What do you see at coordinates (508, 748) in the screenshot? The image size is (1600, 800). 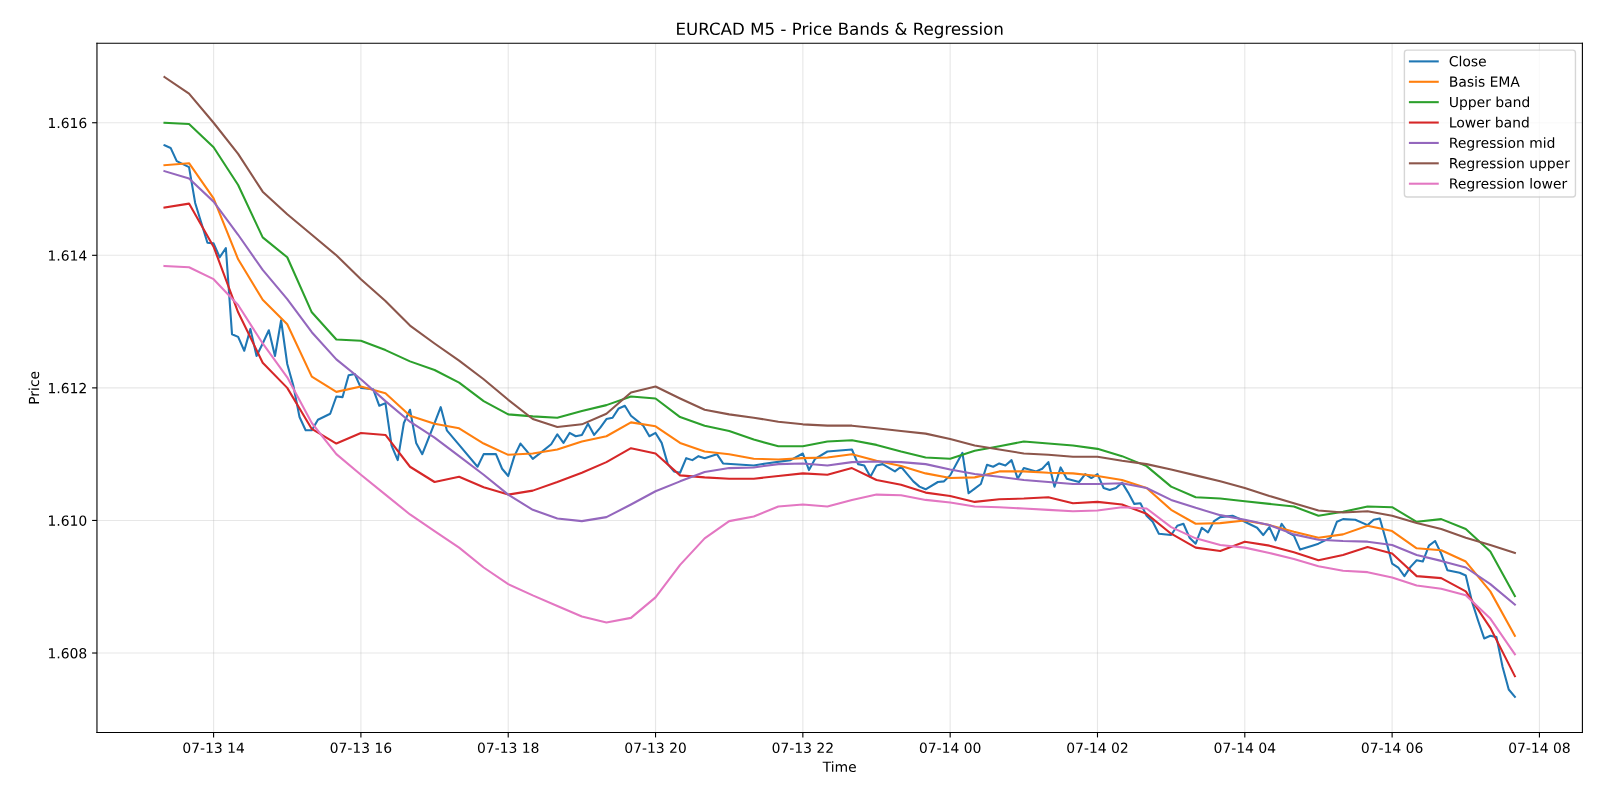 I see `x-tick-label: 07-13 18` at bounding box center [508, 748].